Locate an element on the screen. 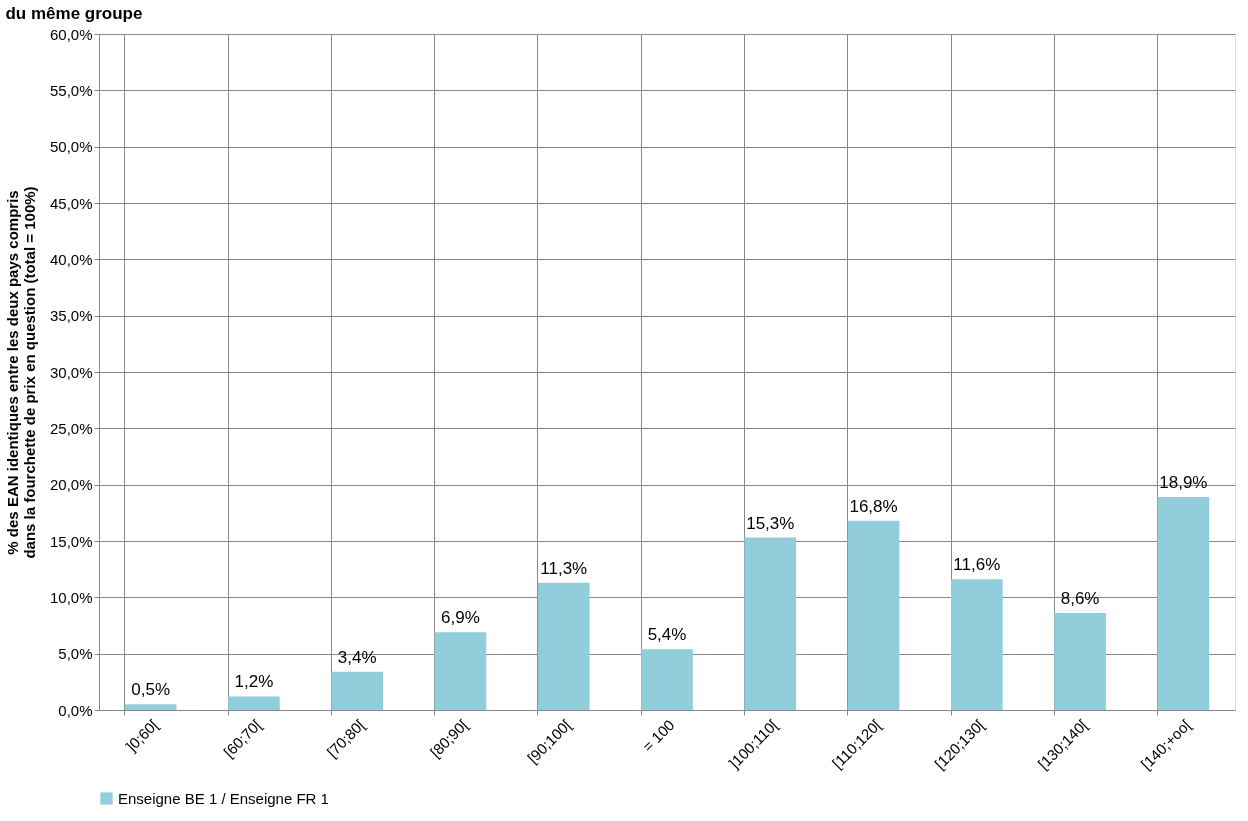 The width and height of the screenshot is (1248, 821). data-label: 11,6% is located at coordinates (977, 565).